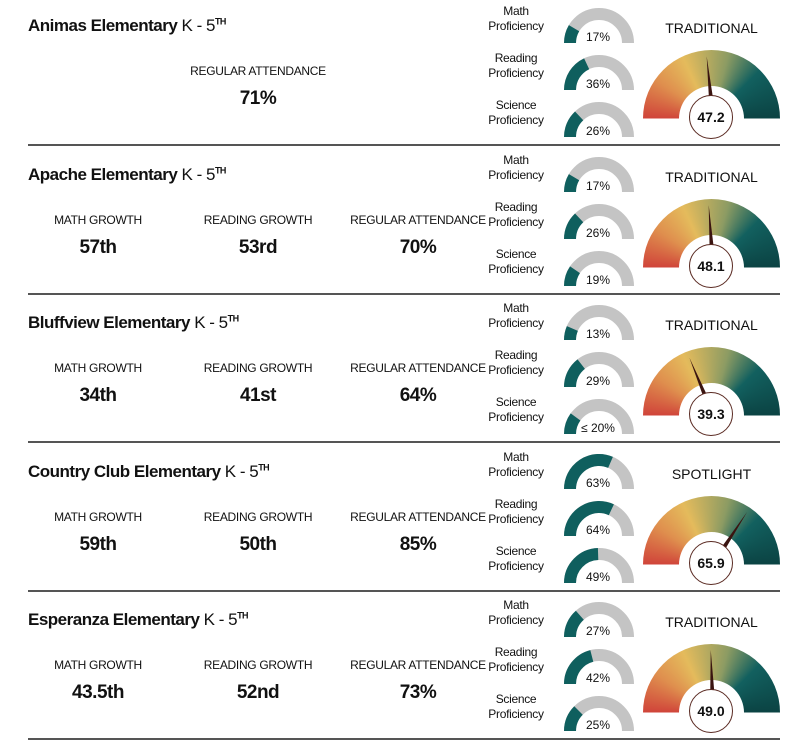  What do you see at coordinates (563, 270) in the screenshot?
I see `proficiency-gauge: Science Proficiency 19%` at bounding box center [563, 270].